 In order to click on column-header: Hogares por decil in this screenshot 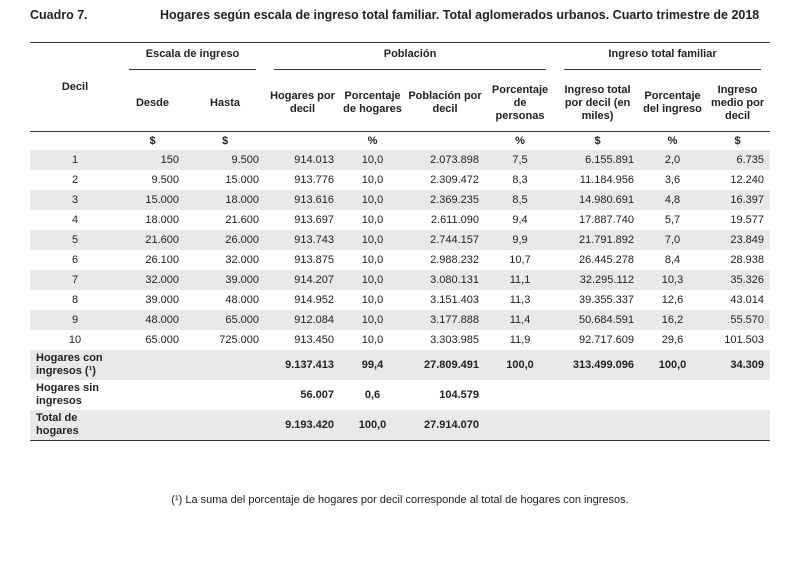, I will do `click(302, 102)`.